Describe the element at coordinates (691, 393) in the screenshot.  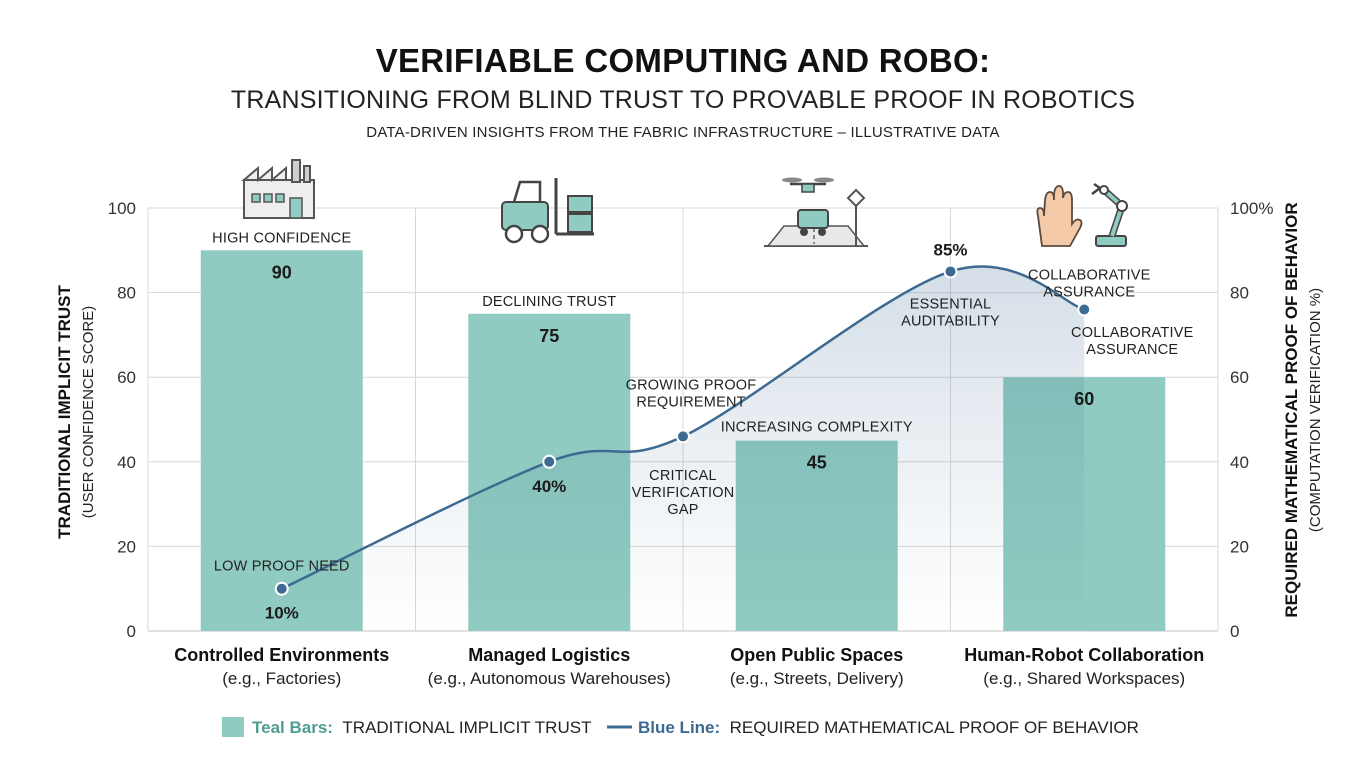
I see `line-annotation: GROWING PROOF REQUIREMENT` at that location.